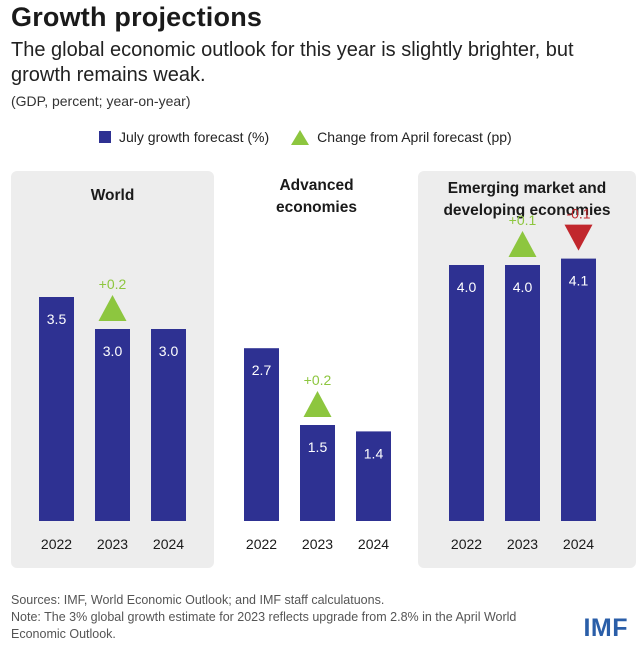 The height and width of the screenshot is (646, 640). I want to click on panel1-bar-2023, so click(112, 425).